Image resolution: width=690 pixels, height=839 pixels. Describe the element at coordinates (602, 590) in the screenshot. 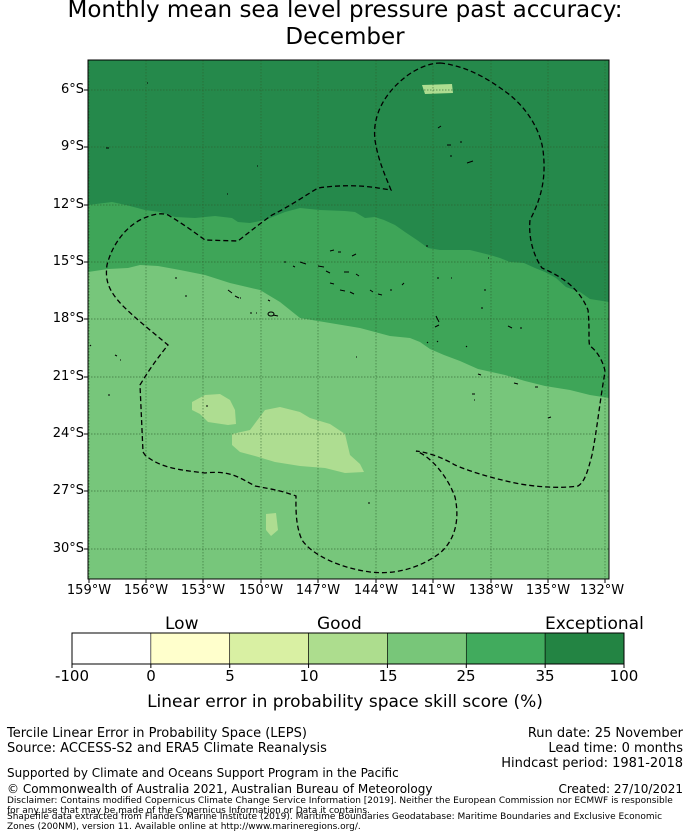

I see `lon-label: 132°W` at that location.